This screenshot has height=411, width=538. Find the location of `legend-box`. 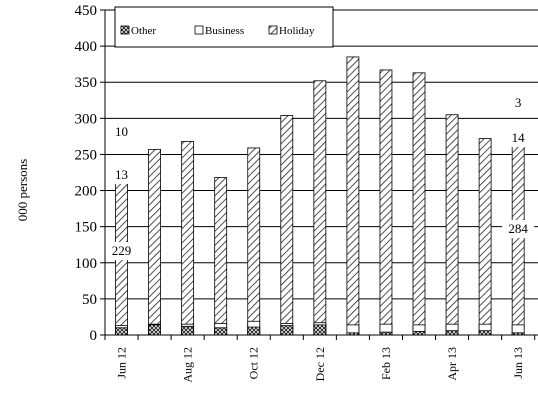

legend-box is located at coordinates (224, 27).